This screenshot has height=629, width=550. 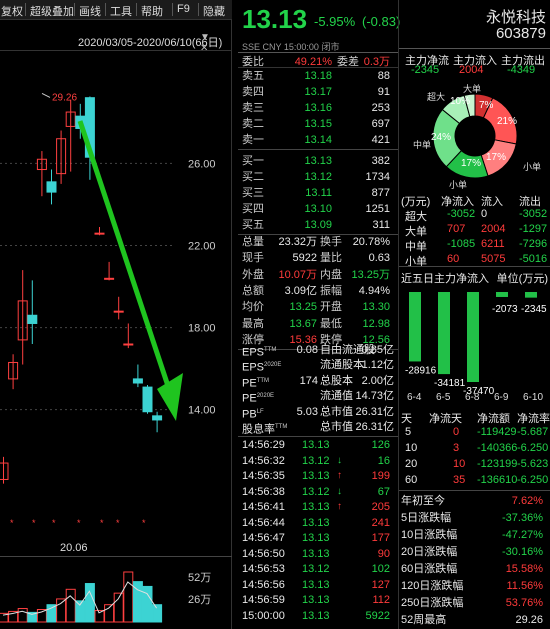 I want to click on perf-label: 60日涨跌幅, so click(x=429, y=569).